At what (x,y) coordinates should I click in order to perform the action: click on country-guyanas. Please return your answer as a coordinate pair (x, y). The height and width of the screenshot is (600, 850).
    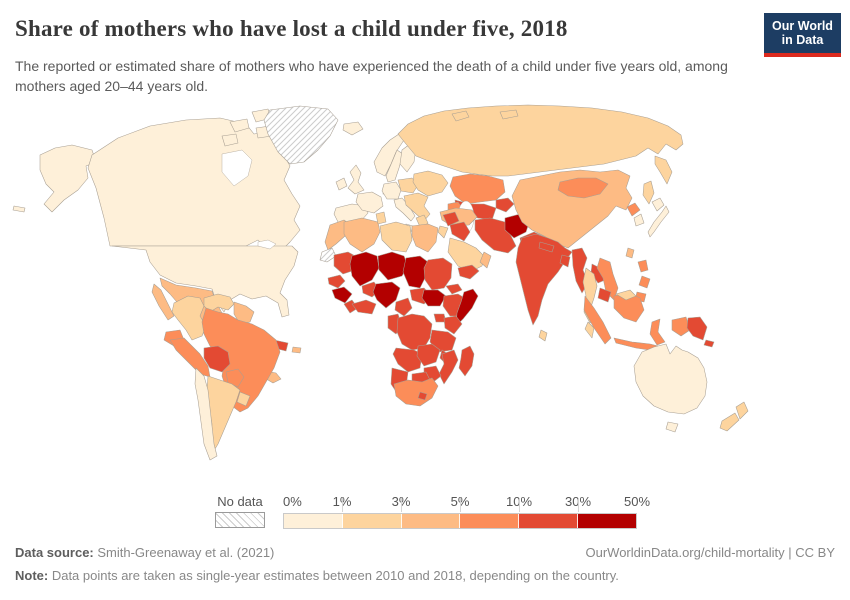
    Looking at the image, I should click on (244, 313).